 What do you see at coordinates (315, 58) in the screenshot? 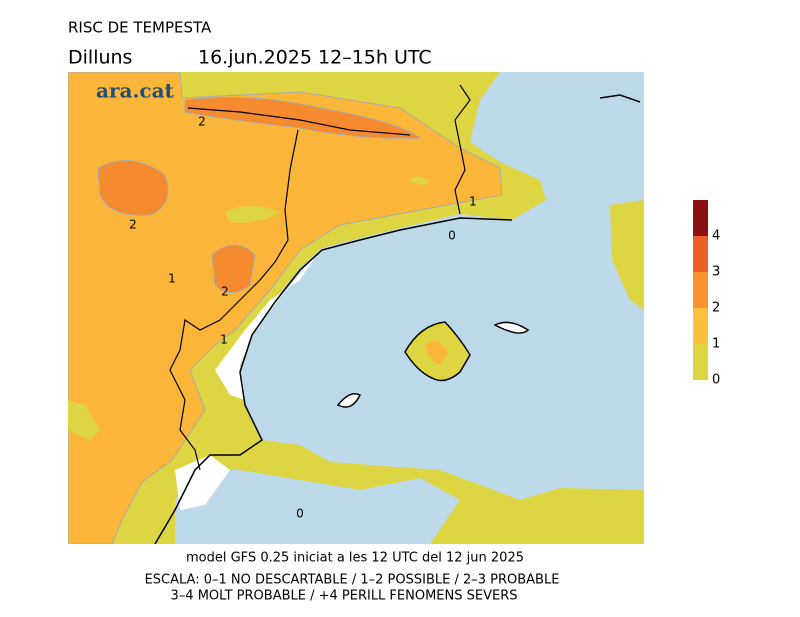
I see `period: 16.jun.2025 12–15h UTC` at bounding box center [315, 58].